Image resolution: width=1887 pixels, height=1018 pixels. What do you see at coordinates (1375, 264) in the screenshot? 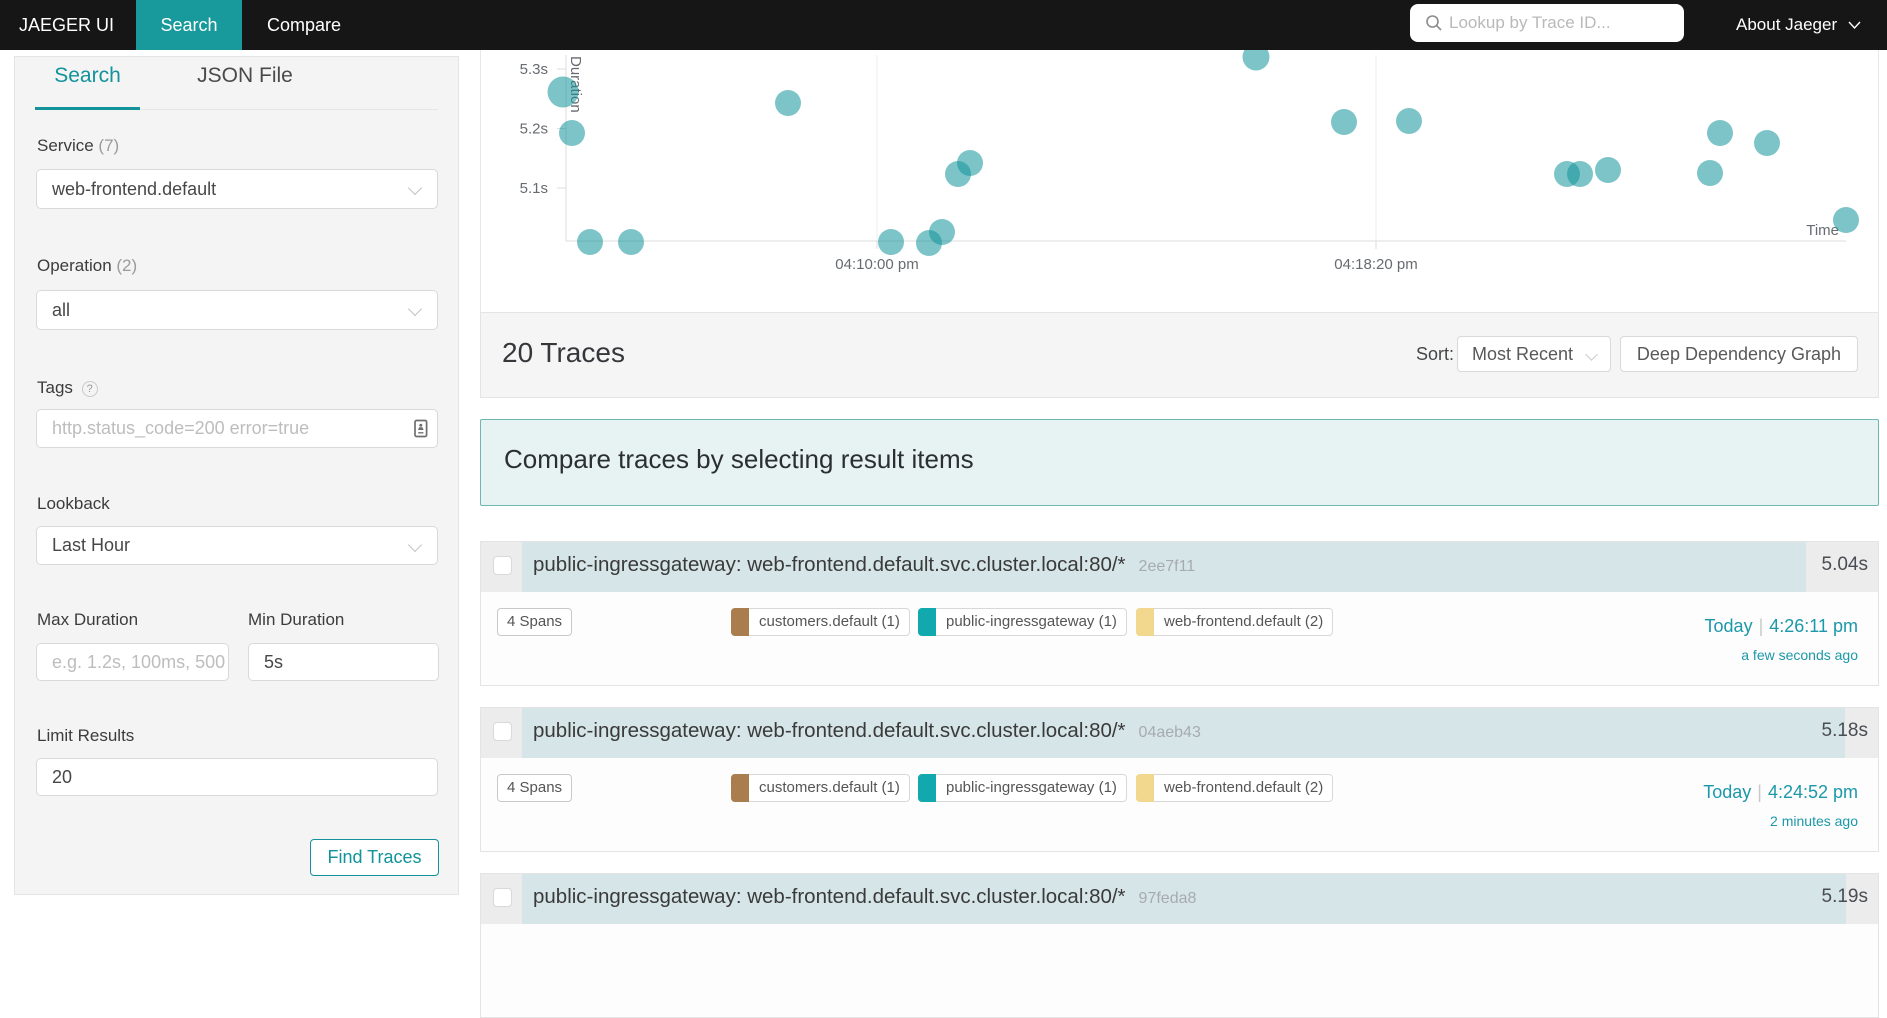
I see `svg-text: 04:18:20 pm` at bounding box center [1375, 264].